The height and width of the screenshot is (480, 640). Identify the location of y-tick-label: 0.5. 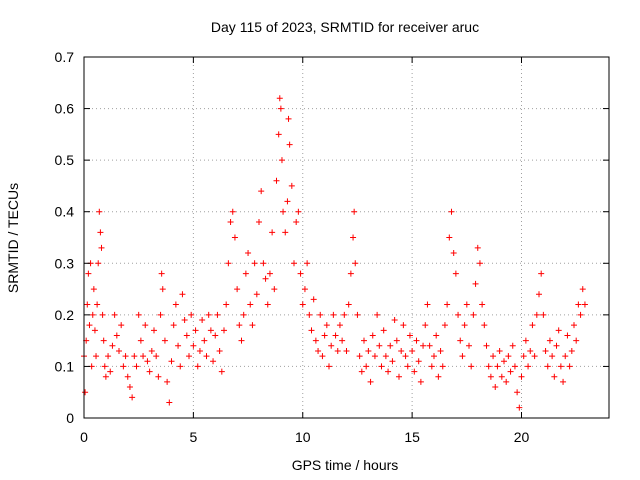
(65, 160).